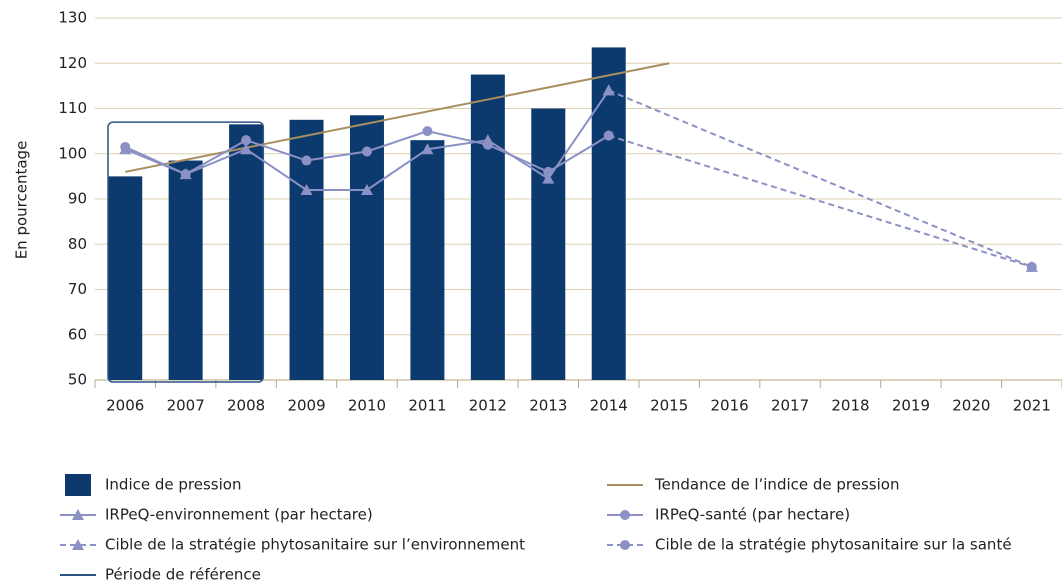  I want to click on x-tick-label: 2008, so click(246, 406).